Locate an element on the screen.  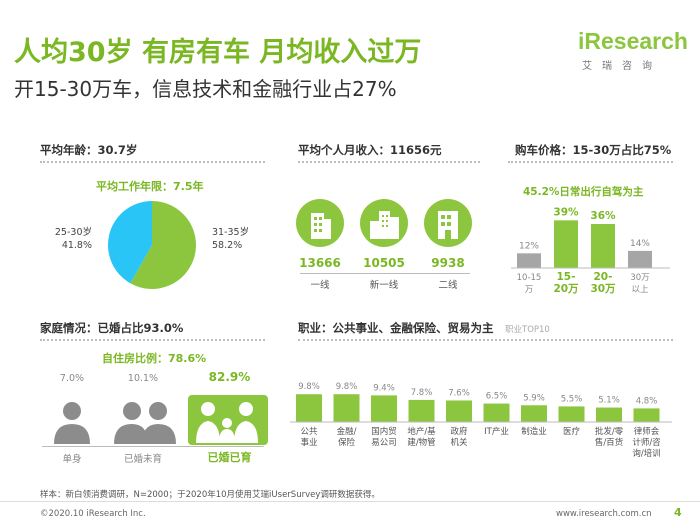
bar-category-label: 金融/ is located at coordinates (347, 431).